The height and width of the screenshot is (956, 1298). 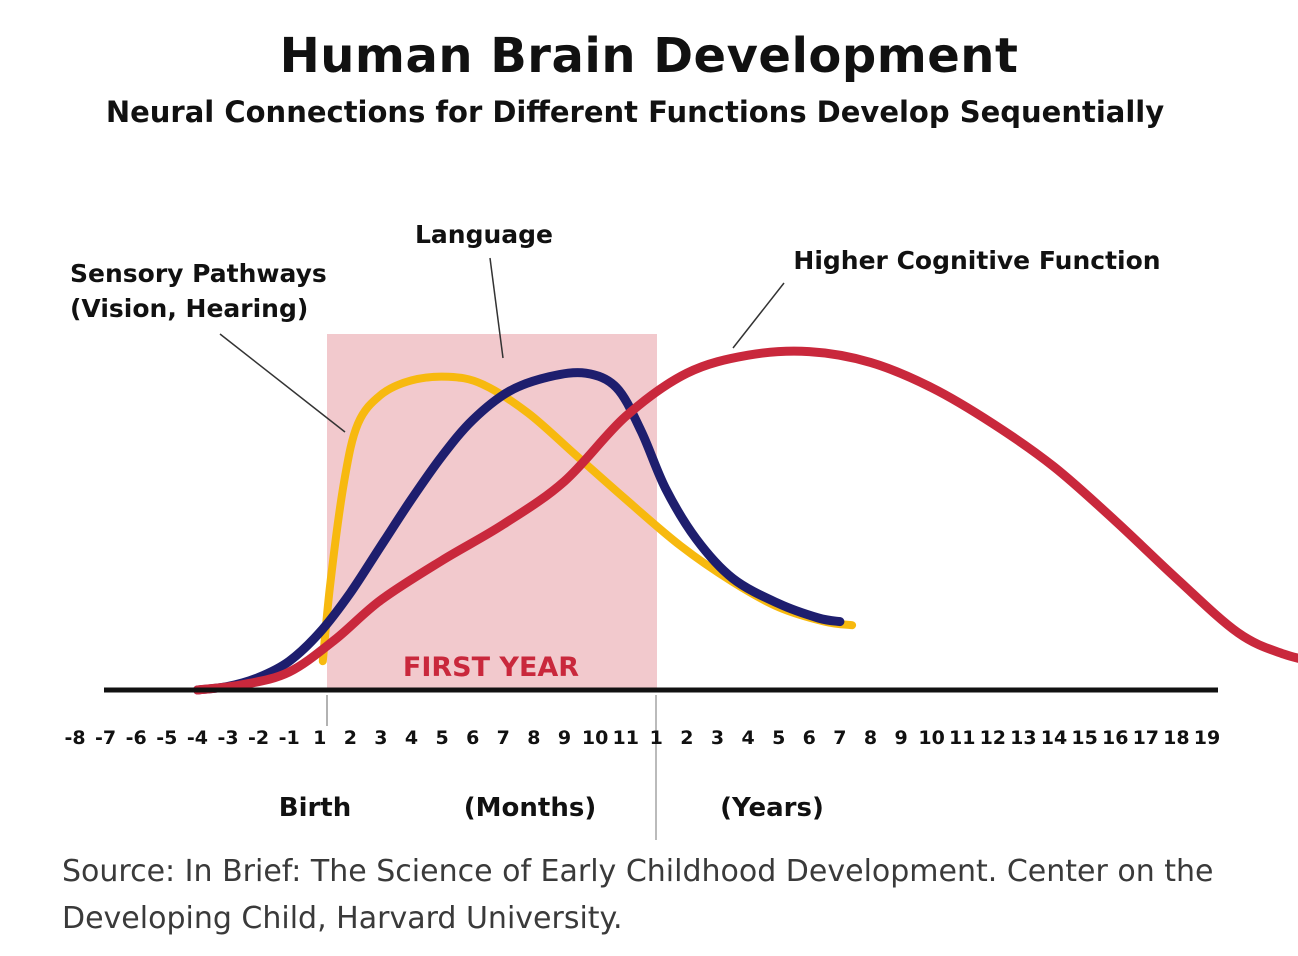 I want to click on leader-line-sensory, so click(x=282, y=383).